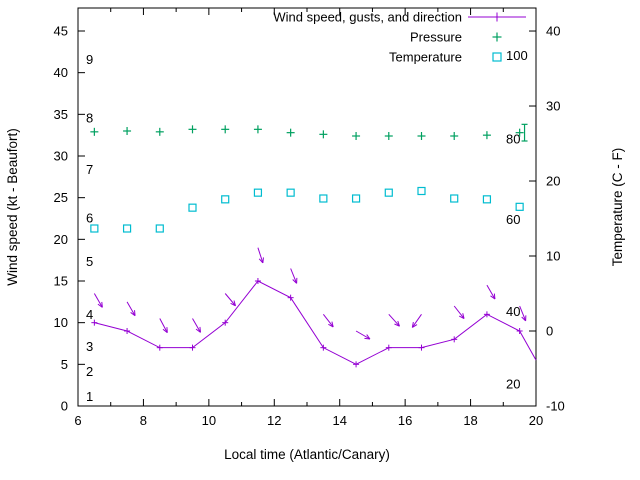 The height and width of the screenshot is (480, 640). What do you see at coordinates (61, 322) in the screenshot?
I see `y-left-tick-label: 10` at bounding box center [61, 322].